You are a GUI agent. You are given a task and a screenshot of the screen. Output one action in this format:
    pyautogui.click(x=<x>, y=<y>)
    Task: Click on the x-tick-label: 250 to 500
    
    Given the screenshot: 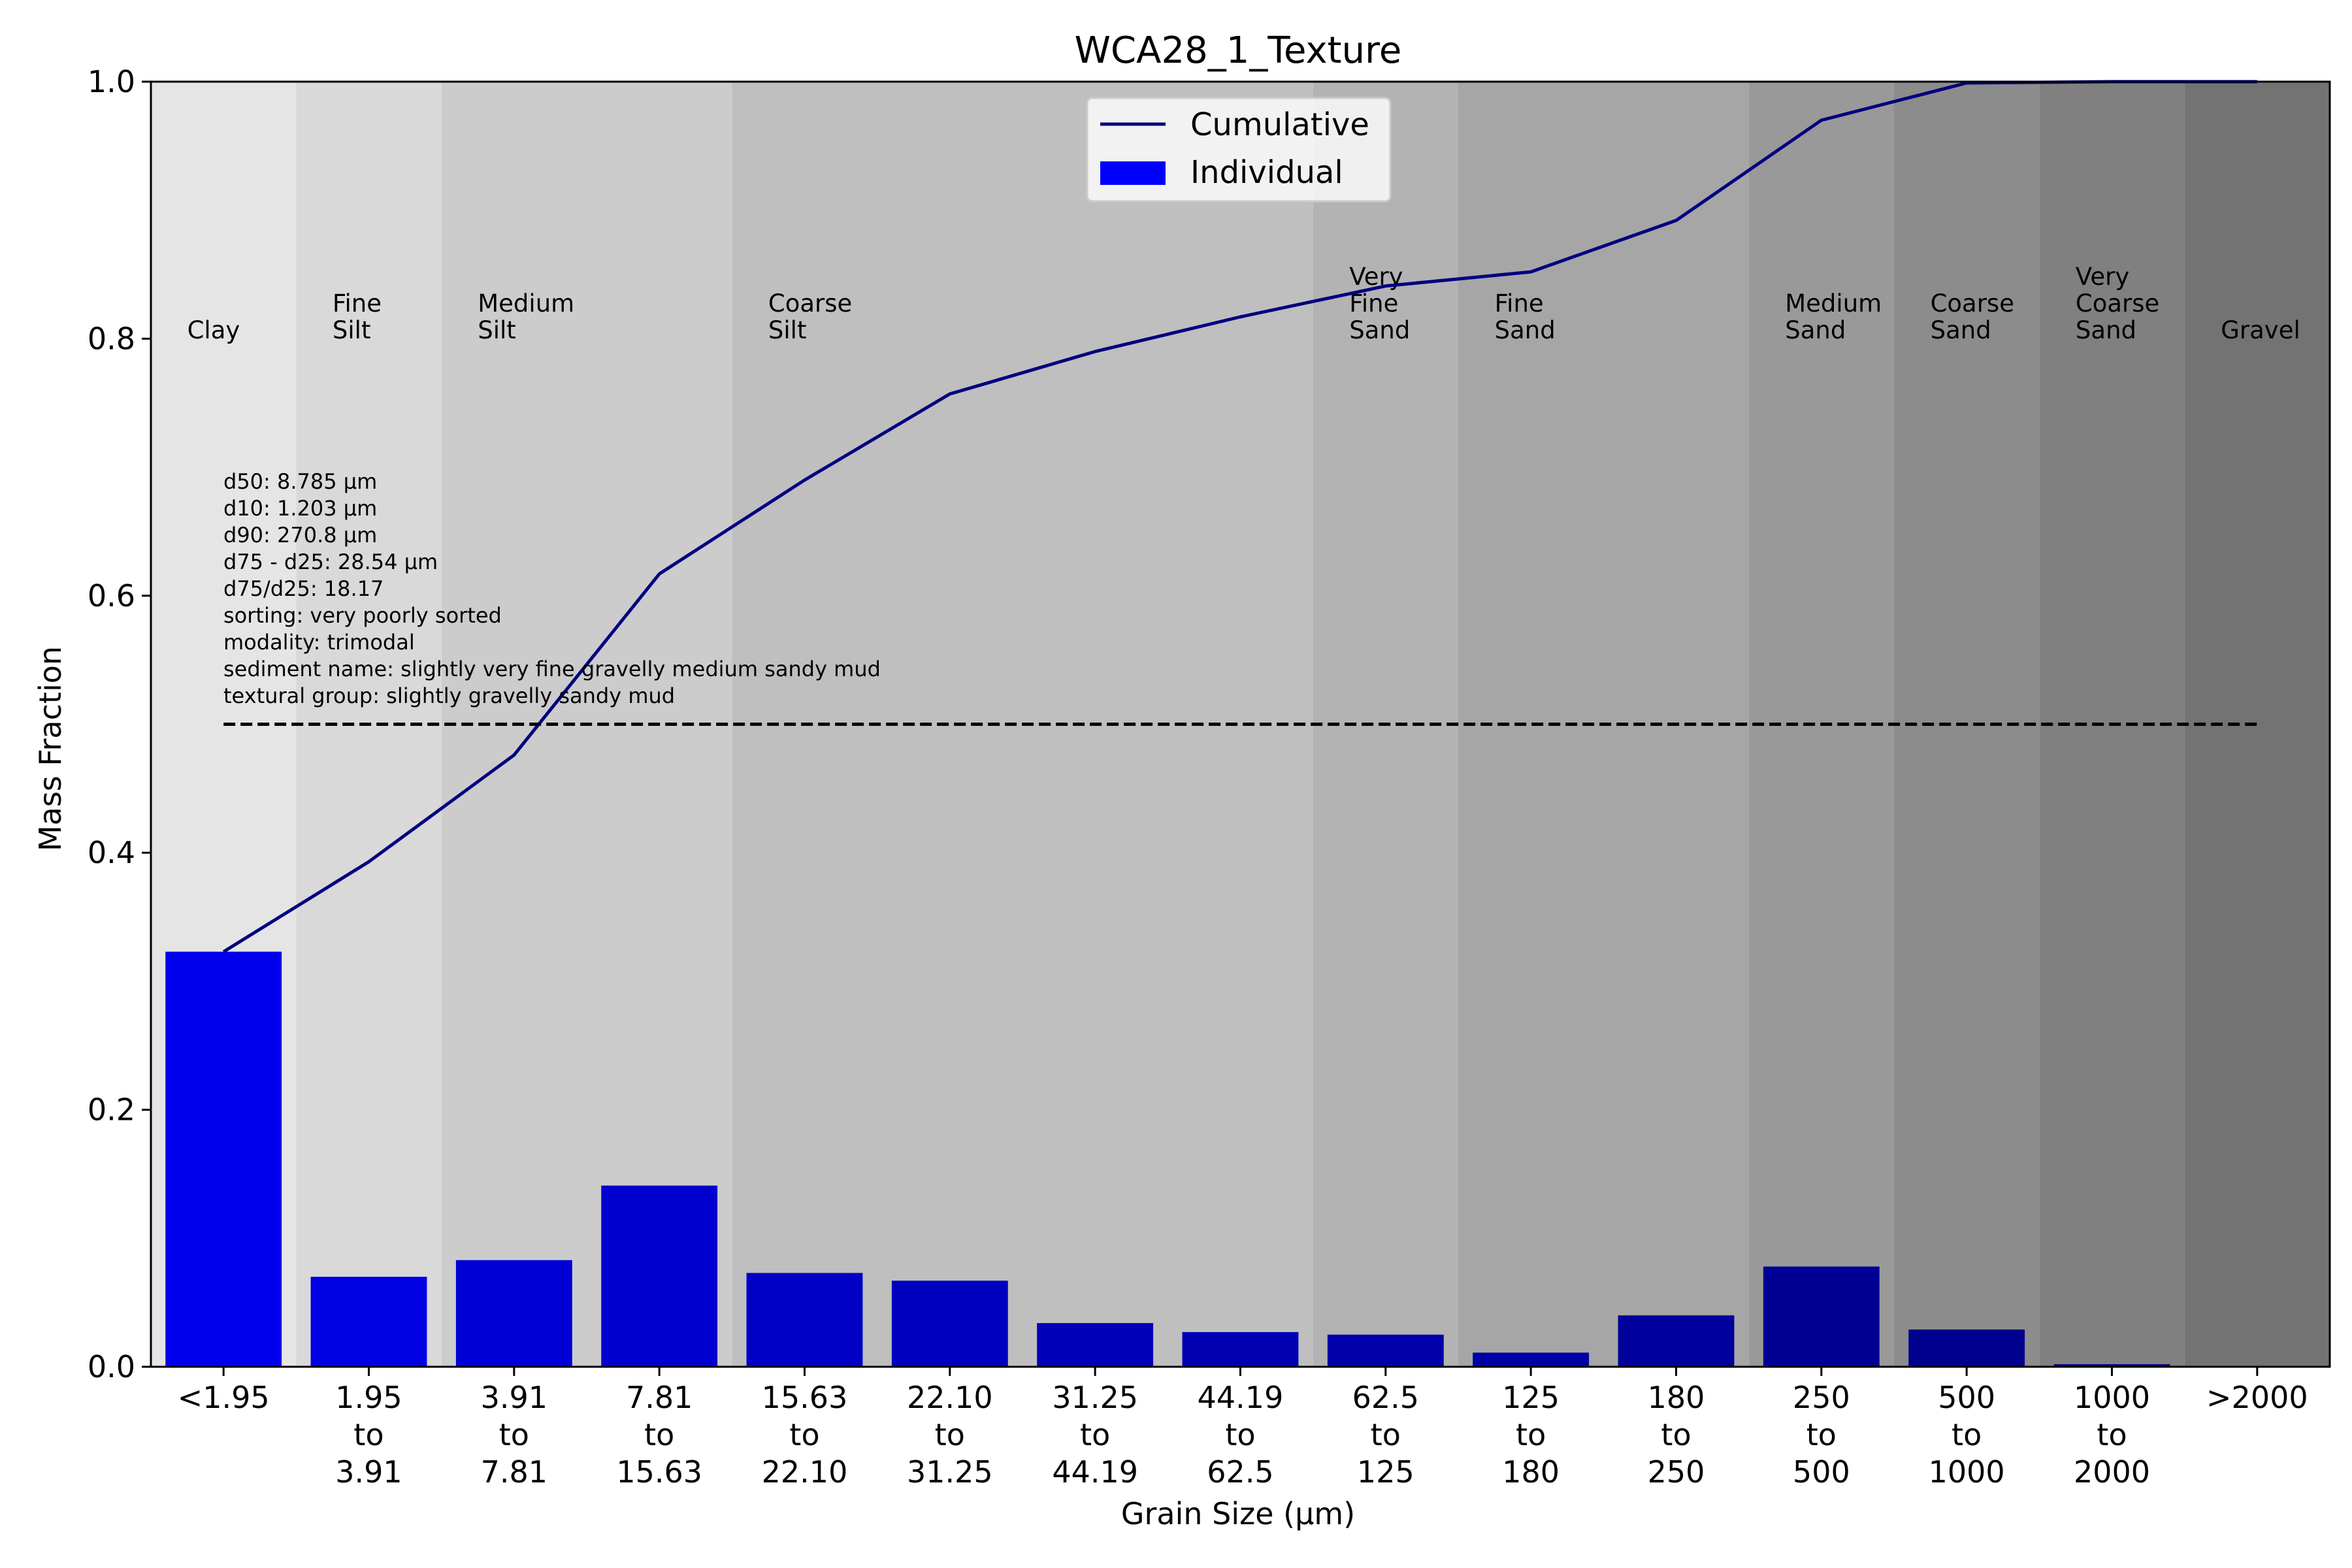 What is the action you would take?
    pyautogui.click(x=1821, y=1435)
    